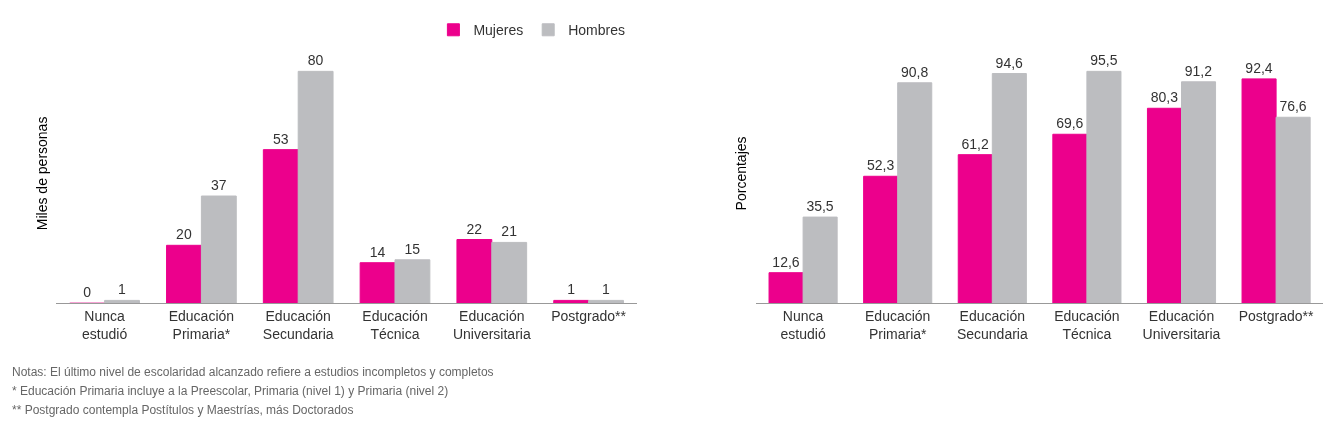  Describe the element at coordinates (253, 372) in the screenshot. I see `text: Notas: El último nivel de escolaridad alcanzado refiere a estudios incompletos y completos` at that location.